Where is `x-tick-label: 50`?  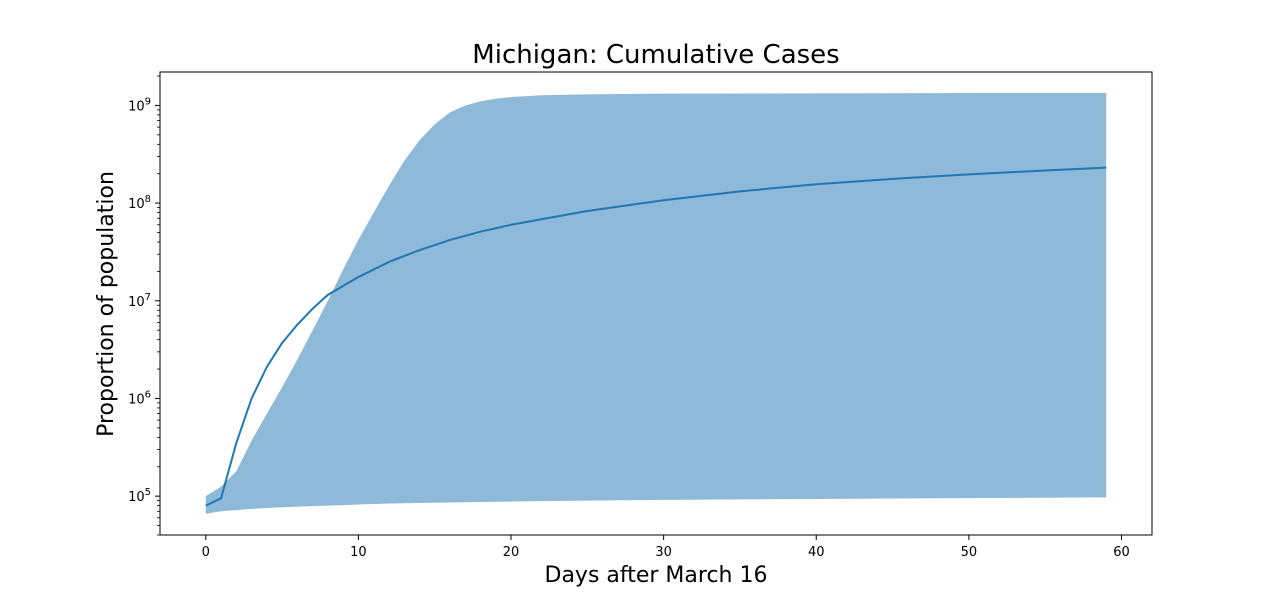
x-tick-label: 50 is located at coordinates (969, 552).